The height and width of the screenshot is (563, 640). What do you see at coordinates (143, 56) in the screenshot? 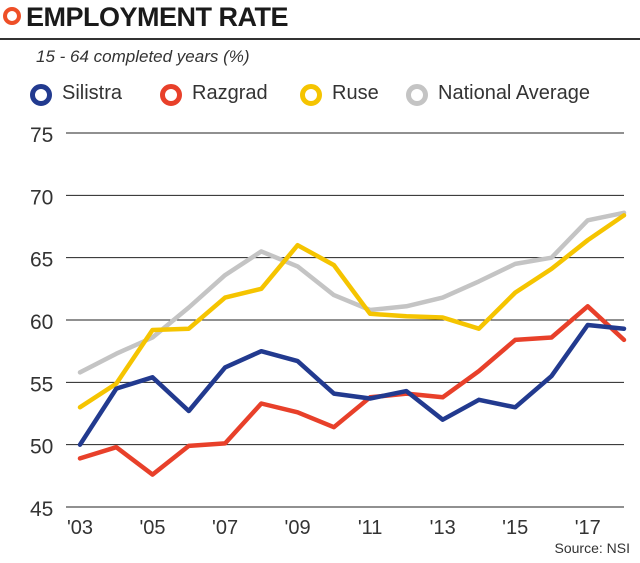
I see `chart-subtitle: 15 - 64 completed years (%)` at bounding box center [143, 56].